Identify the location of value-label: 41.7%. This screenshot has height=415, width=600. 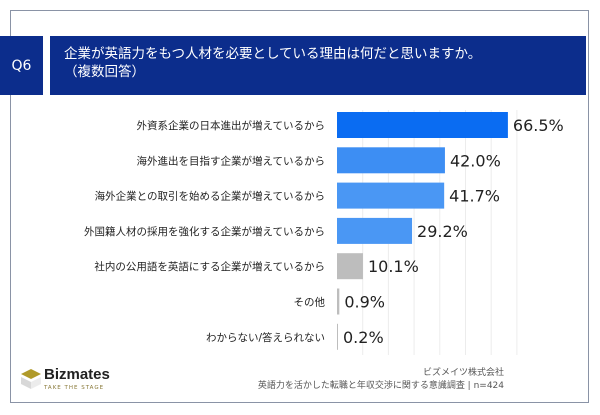
(474, 196).